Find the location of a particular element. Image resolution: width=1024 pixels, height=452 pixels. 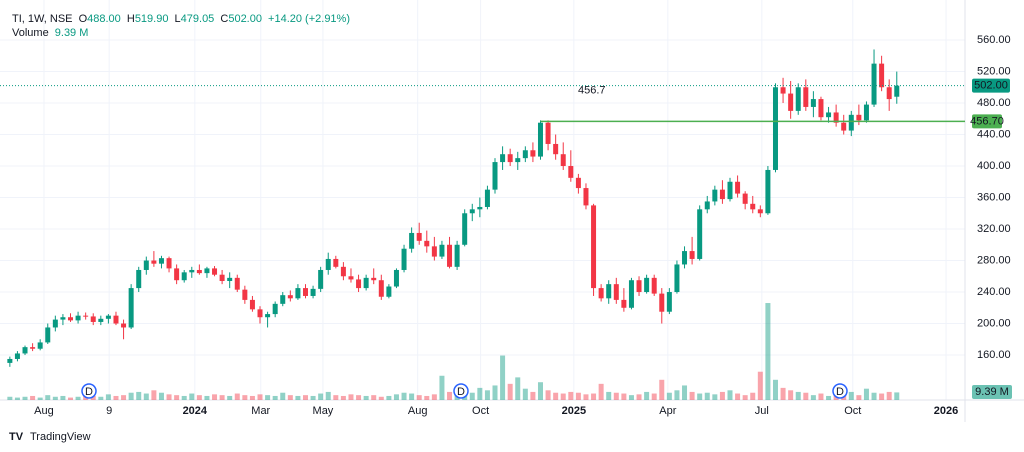

c-value: 502.00 is located at coordinates (245, 19).